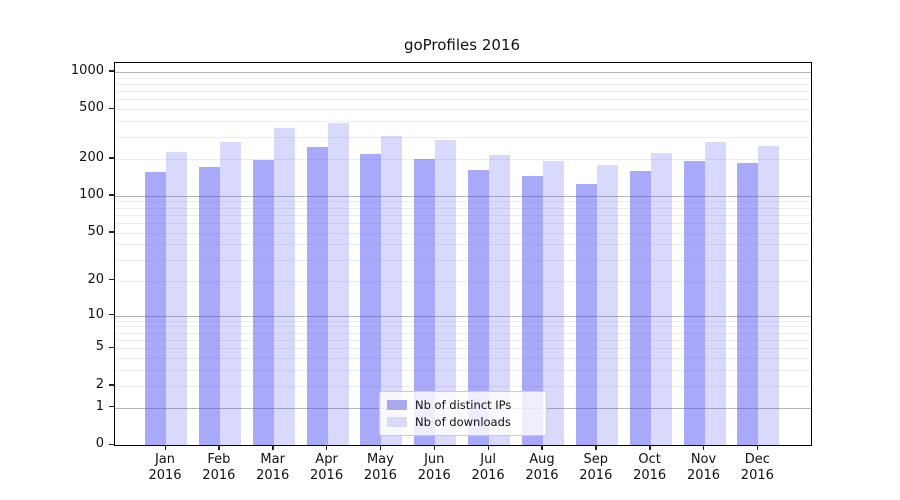 Image resolution: width=900 pixels, height=500 pixels. I want to click on y-tick-label: 500, so click(91, 108).